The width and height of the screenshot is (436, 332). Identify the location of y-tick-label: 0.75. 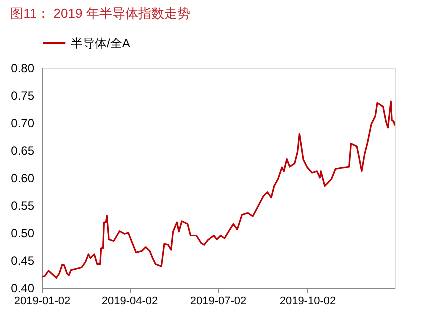
(23, 96).